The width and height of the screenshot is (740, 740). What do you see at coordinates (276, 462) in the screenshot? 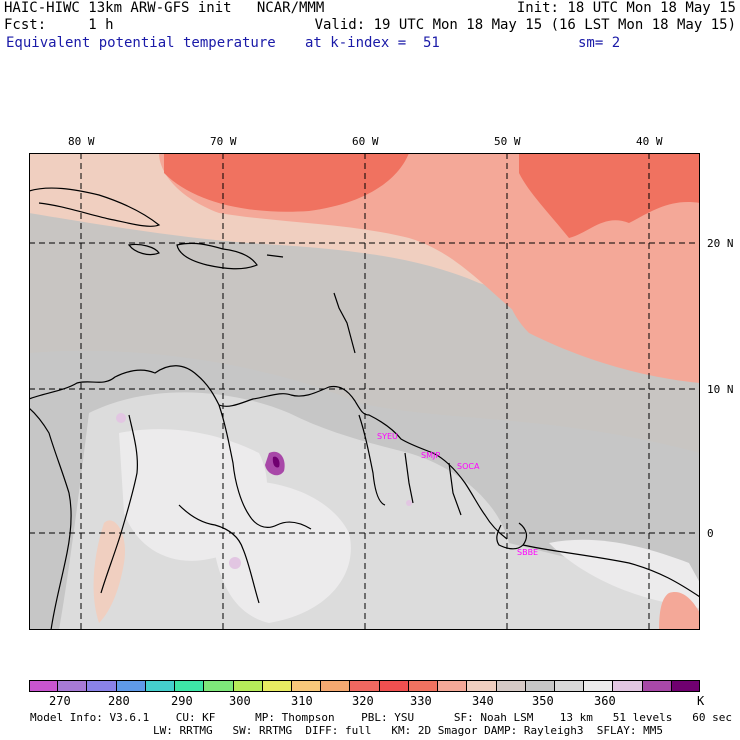
I see `purple-core` at bounding box center [276, 462].